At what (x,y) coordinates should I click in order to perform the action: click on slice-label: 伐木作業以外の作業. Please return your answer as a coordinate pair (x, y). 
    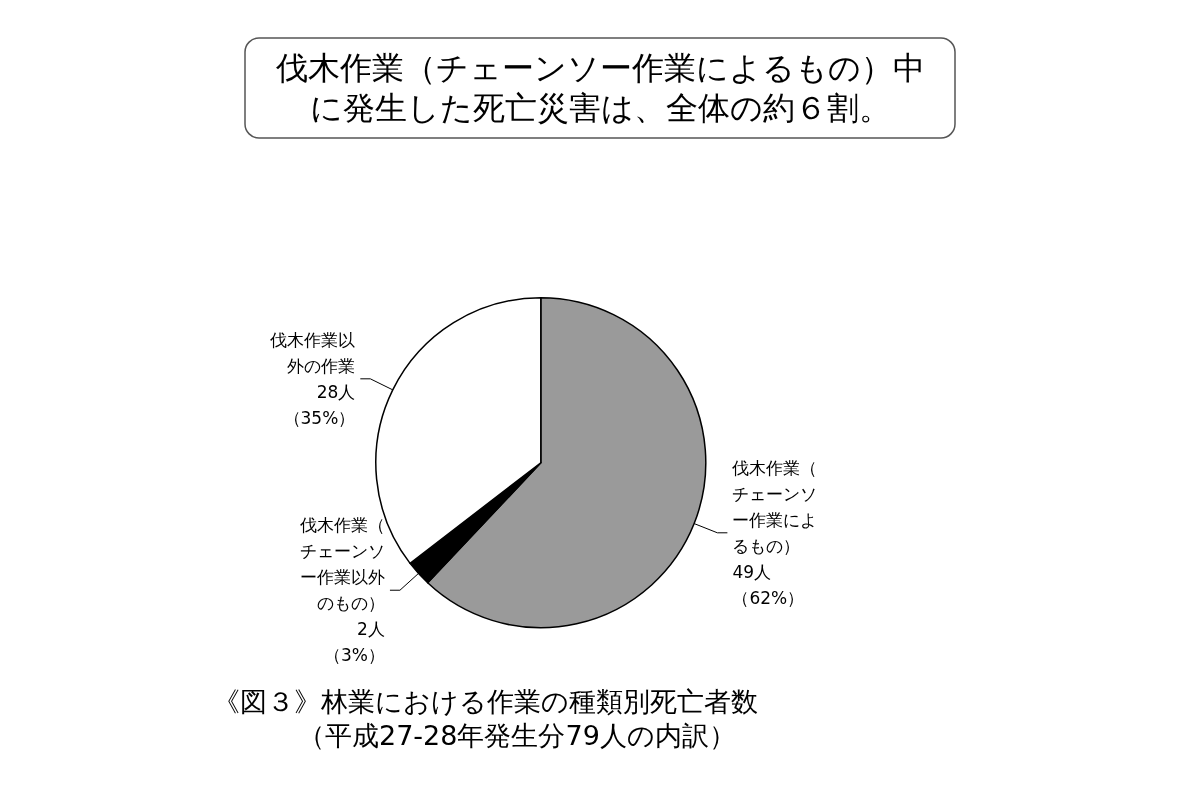
    Looking at the image, I should click on (313, 352).